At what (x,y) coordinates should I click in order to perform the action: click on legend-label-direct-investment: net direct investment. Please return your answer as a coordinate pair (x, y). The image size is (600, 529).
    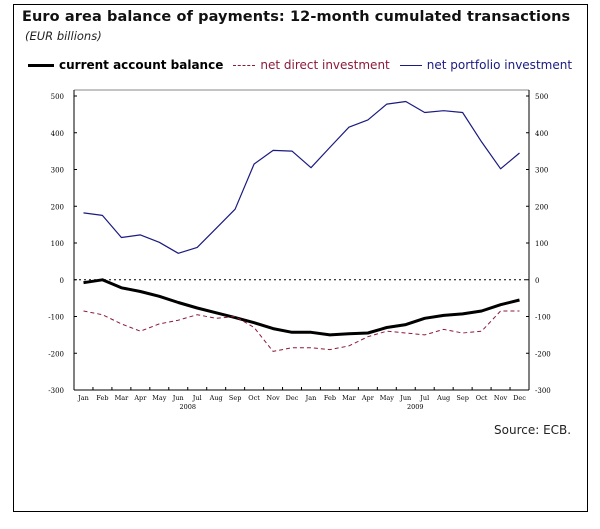
    Looking at the image, I should click on (325, 65).